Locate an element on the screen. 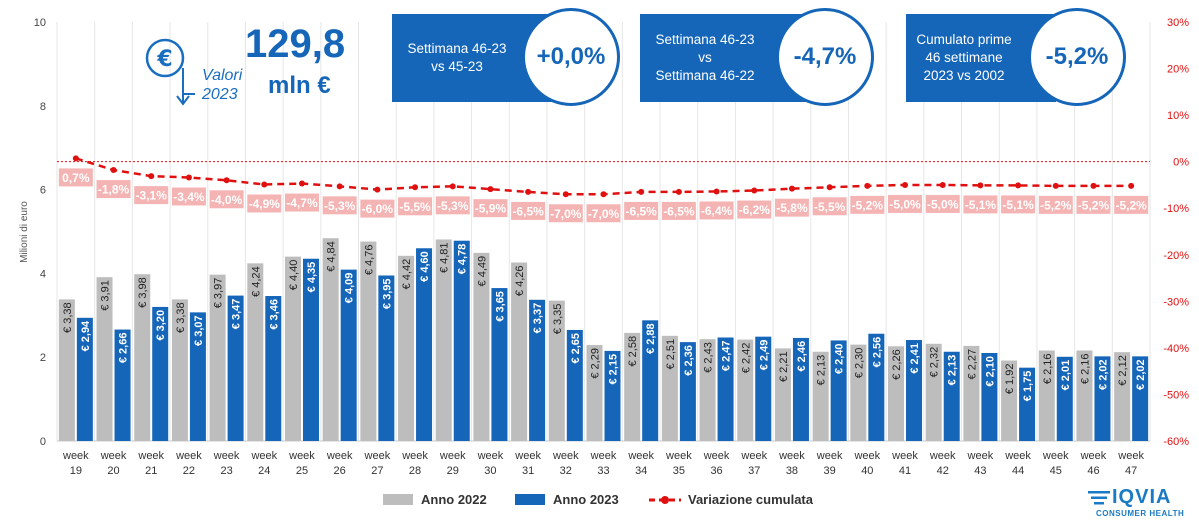  bar-label-2023: € 4,60 is located at coordinates (425, 266).